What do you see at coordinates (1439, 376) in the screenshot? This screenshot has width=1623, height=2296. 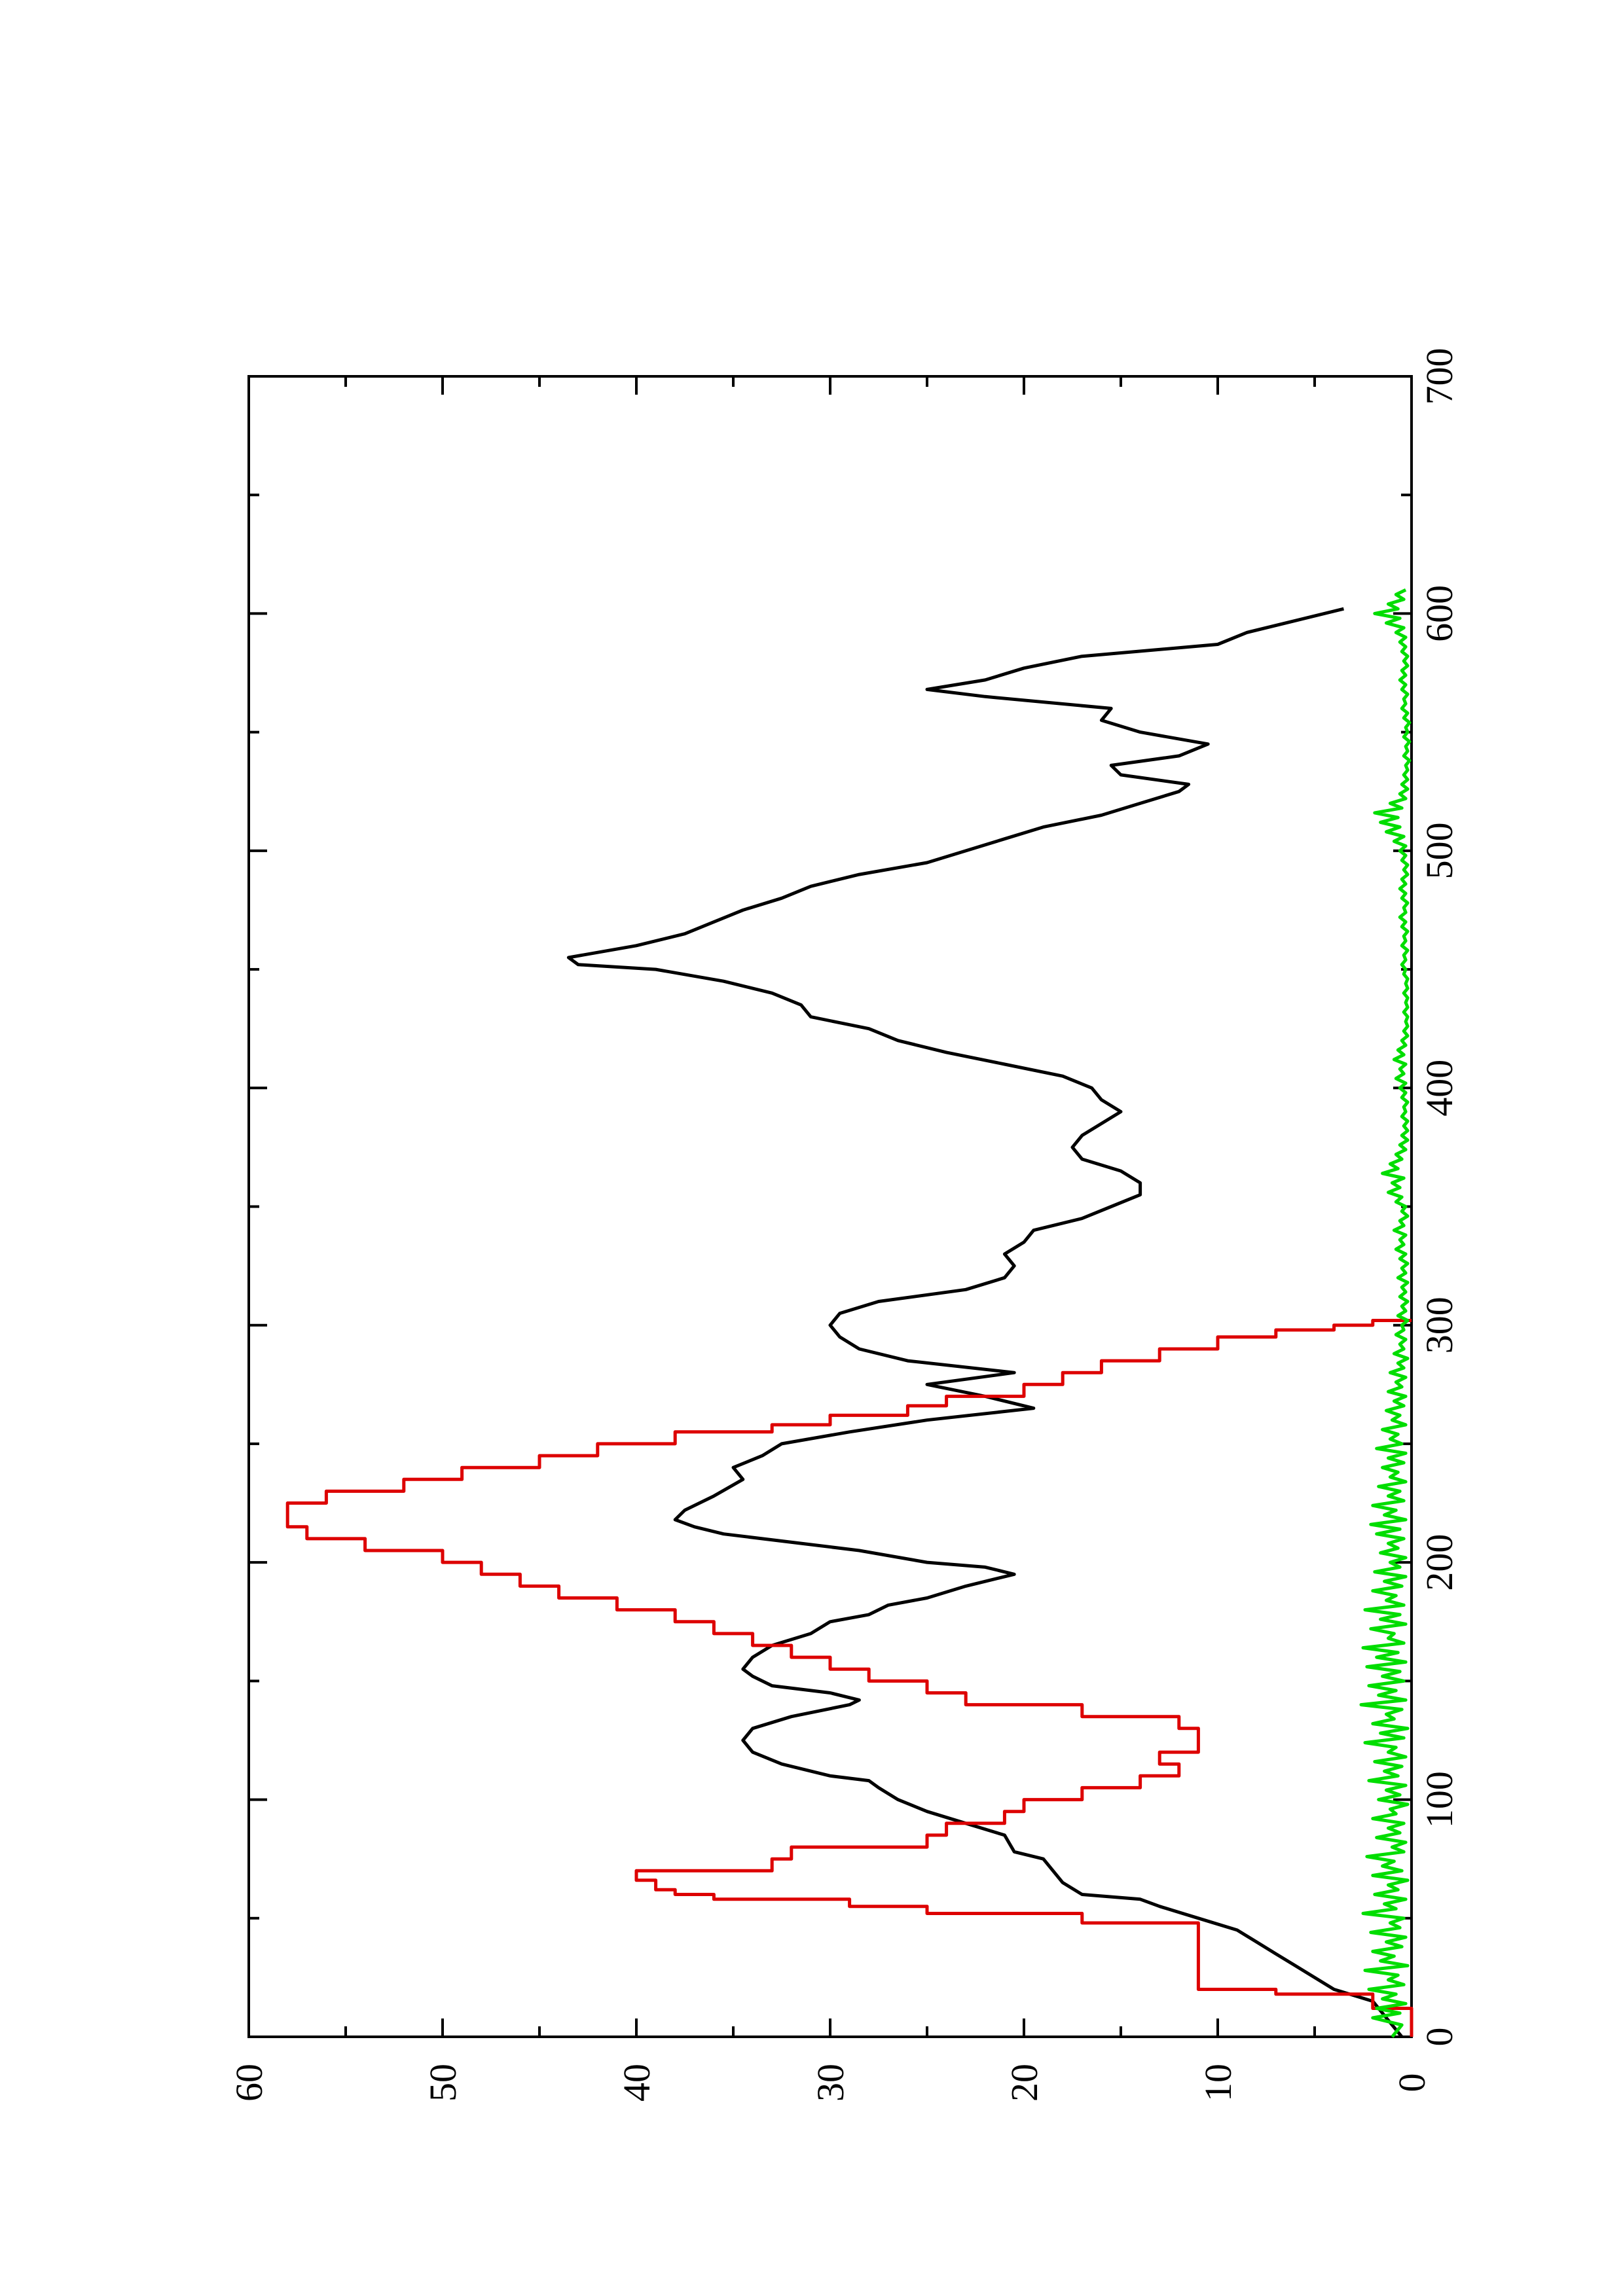 I see `x-tick-label-700: 700` at bounding box center [1439, 376].